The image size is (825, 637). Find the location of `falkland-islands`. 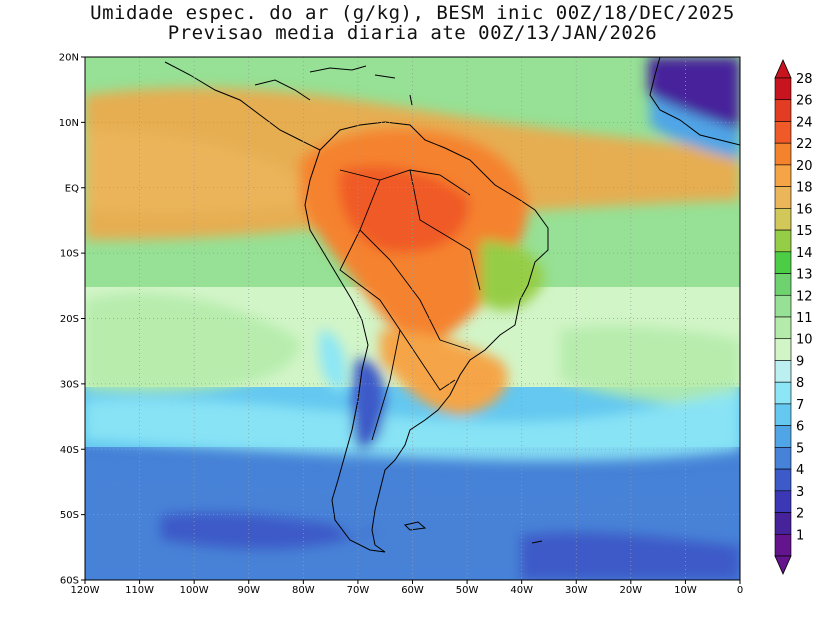

falkland-islands is located at coordinates (415, 526).